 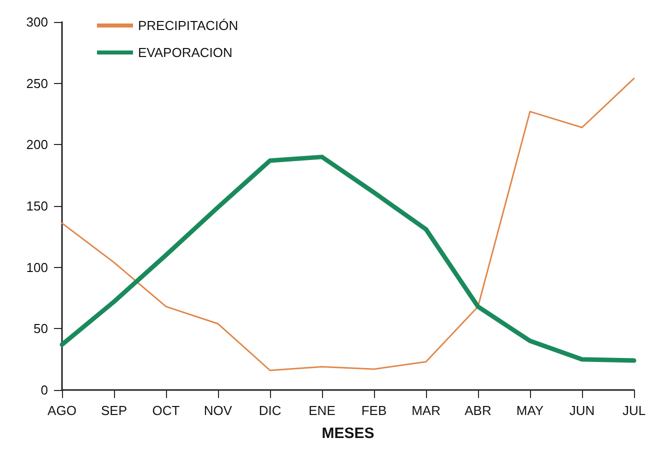 What do you see at coordinates (426, 410) in the screenshot?
I see `x-tick-label: MAR` at bounding box center [426, 410].